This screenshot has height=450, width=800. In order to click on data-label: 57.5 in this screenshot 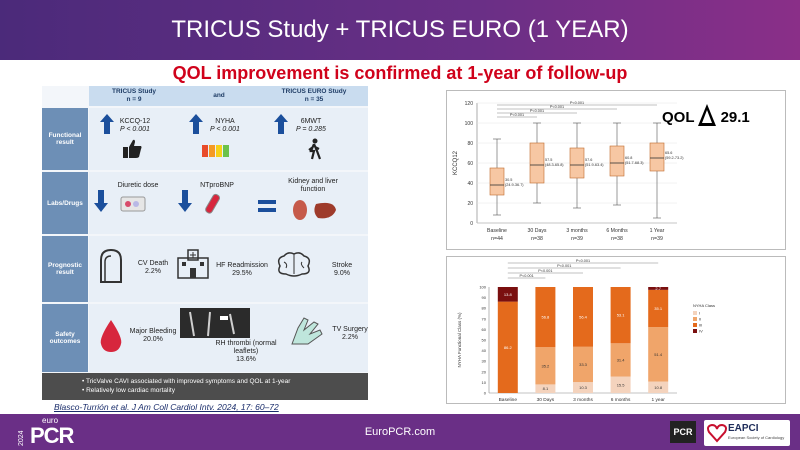, I will do `click(548, 160)`.